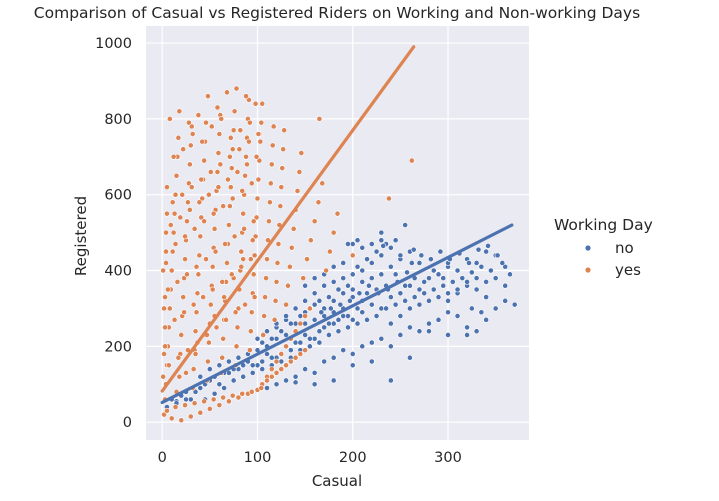  What do you see at coordinates (118, 272) in the screenshot?
I see `y-tick-label: 400` at bounding box center [118, 272].